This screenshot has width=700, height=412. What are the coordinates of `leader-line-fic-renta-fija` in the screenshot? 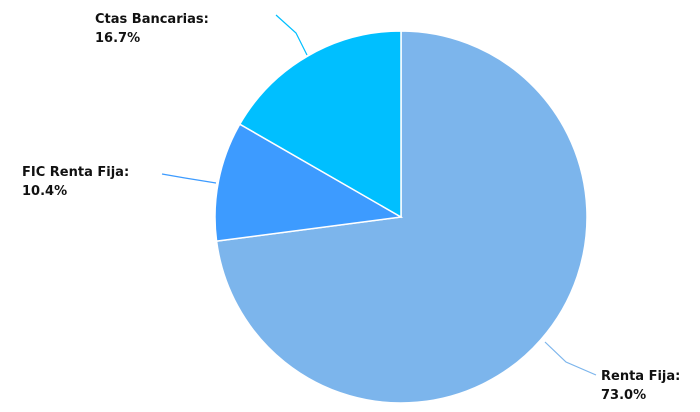 It's located at (189, 178).